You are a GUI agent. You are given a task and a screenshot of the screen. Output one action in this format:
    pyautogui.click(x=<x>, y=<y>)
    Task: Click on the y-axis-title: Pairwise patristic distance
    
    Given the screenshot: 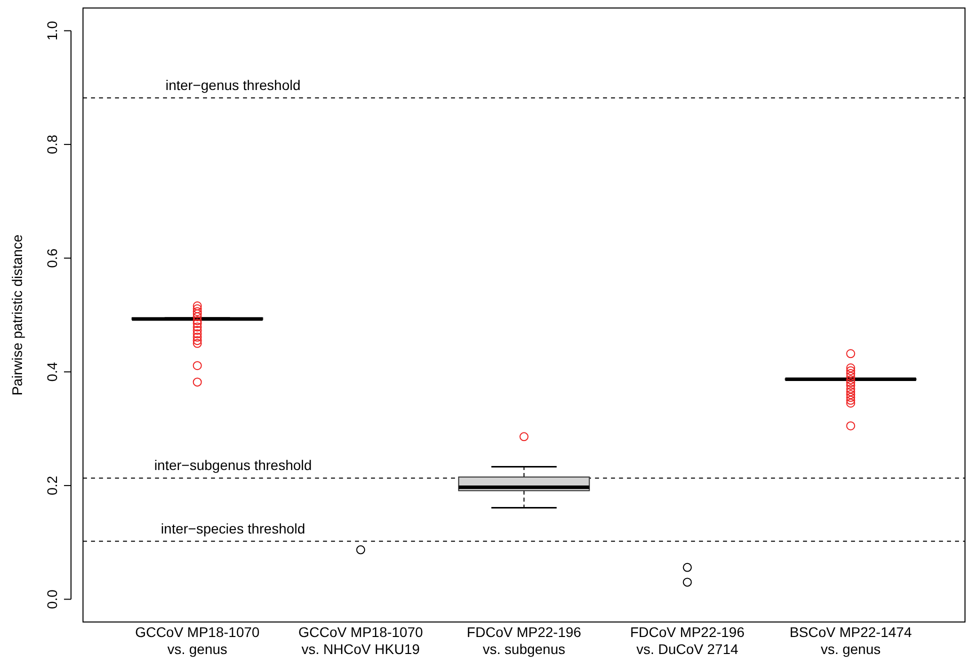 What is the action you would take?
    pyautogui.click(x=17, y=315)
    